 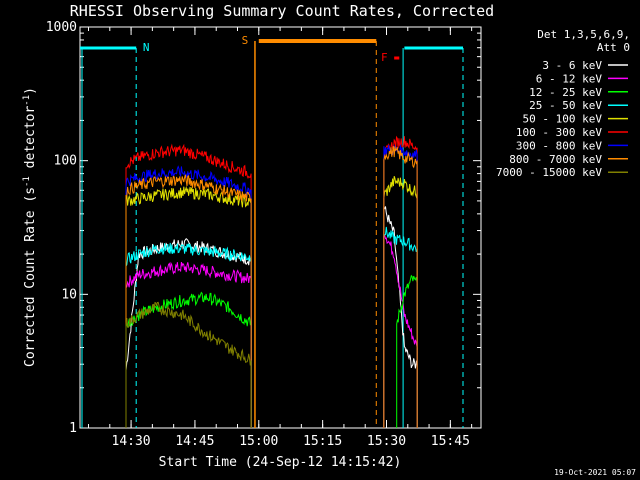 I want to click on flag-labels: N S F, so click(x=265, y=49).